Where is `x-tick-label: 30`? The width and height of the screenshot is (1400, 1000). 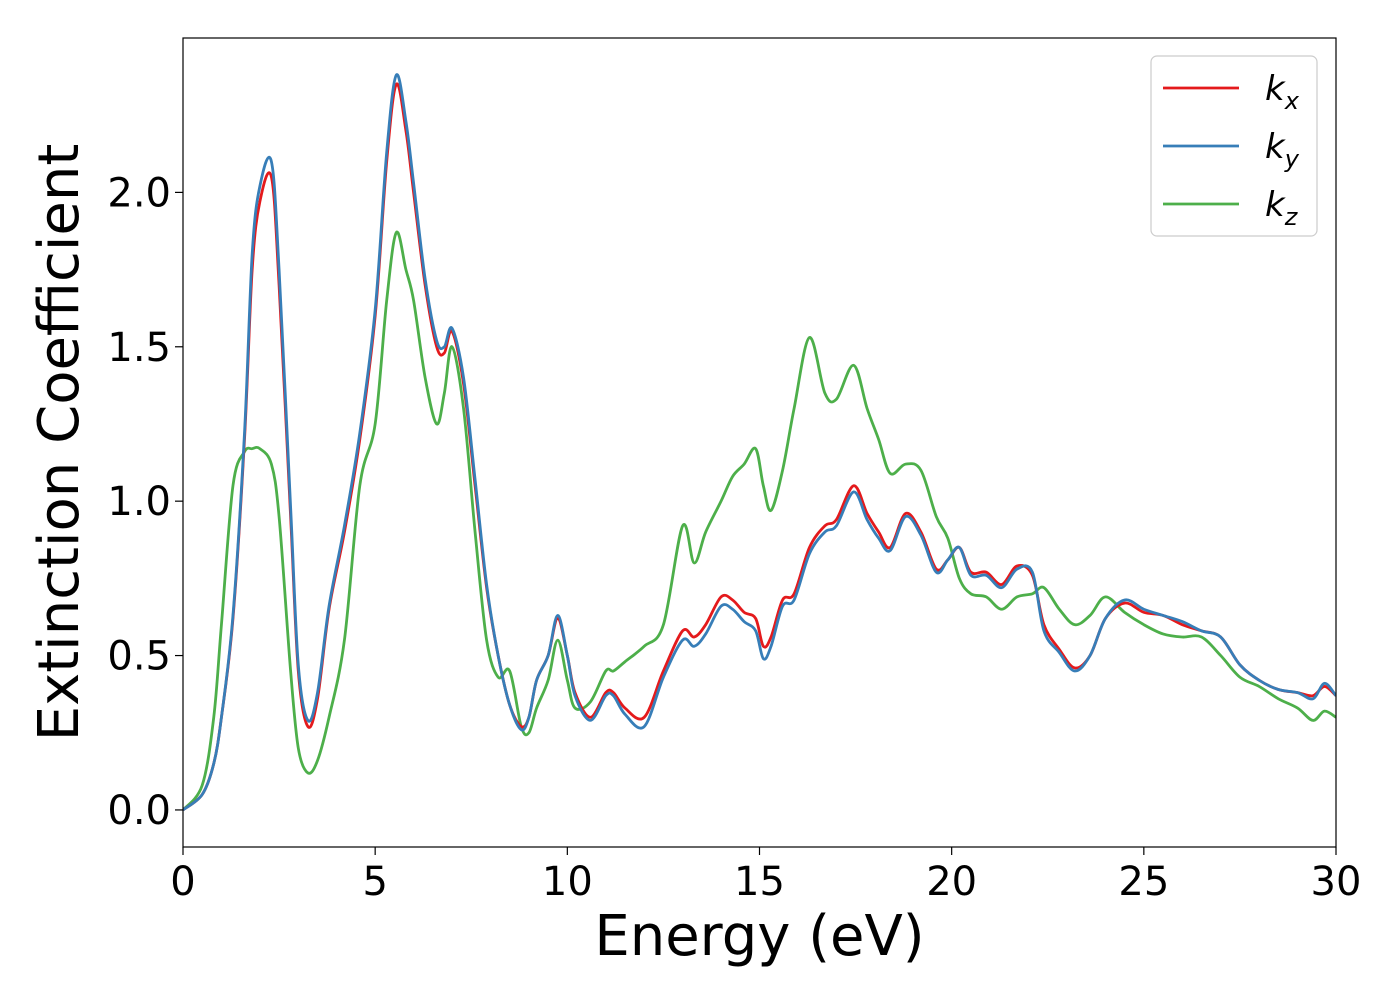
x-tick-label: 30 is located at coordinates (1336, 882).